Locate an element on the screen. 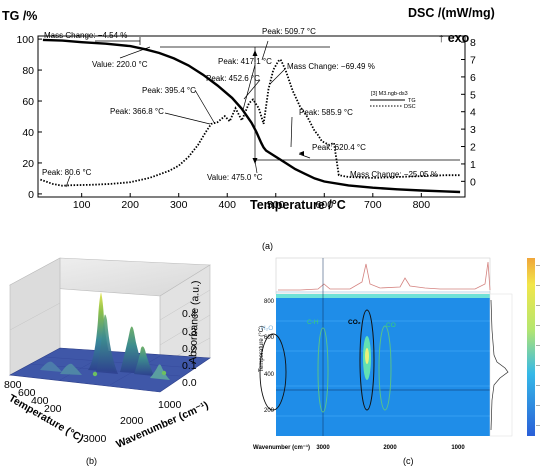 This screenshot has width=550, height=476. peak-co2-main is located at coordinates (102, 332).